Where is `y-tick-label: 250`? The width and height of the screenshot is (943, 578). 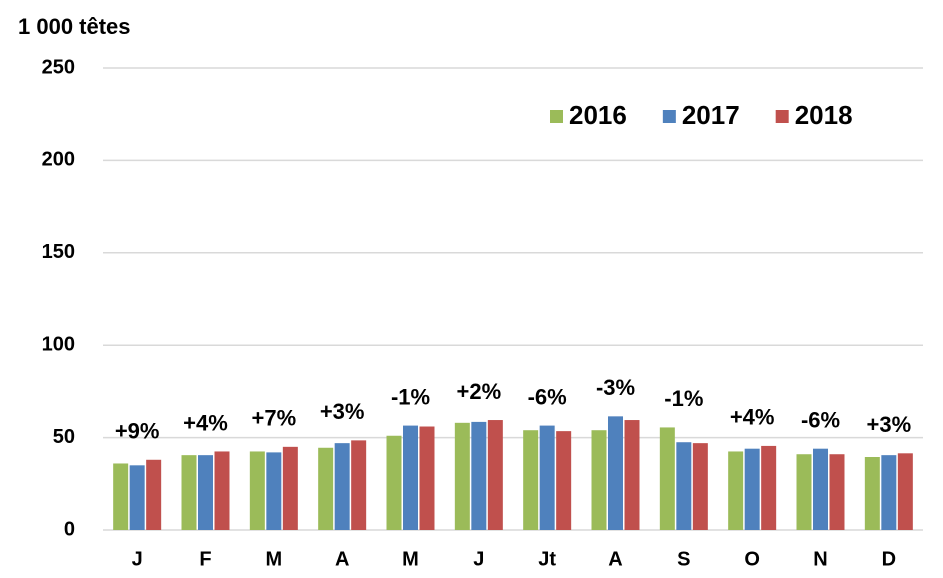
y-tick-label: 250 is located at coordinates (58, 67).